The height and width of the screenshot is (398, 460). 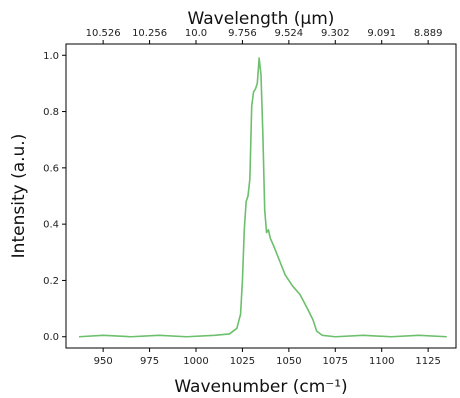 I want to click on top-x-axis-title: Wavelength (μm), so click(x=261, y=19).